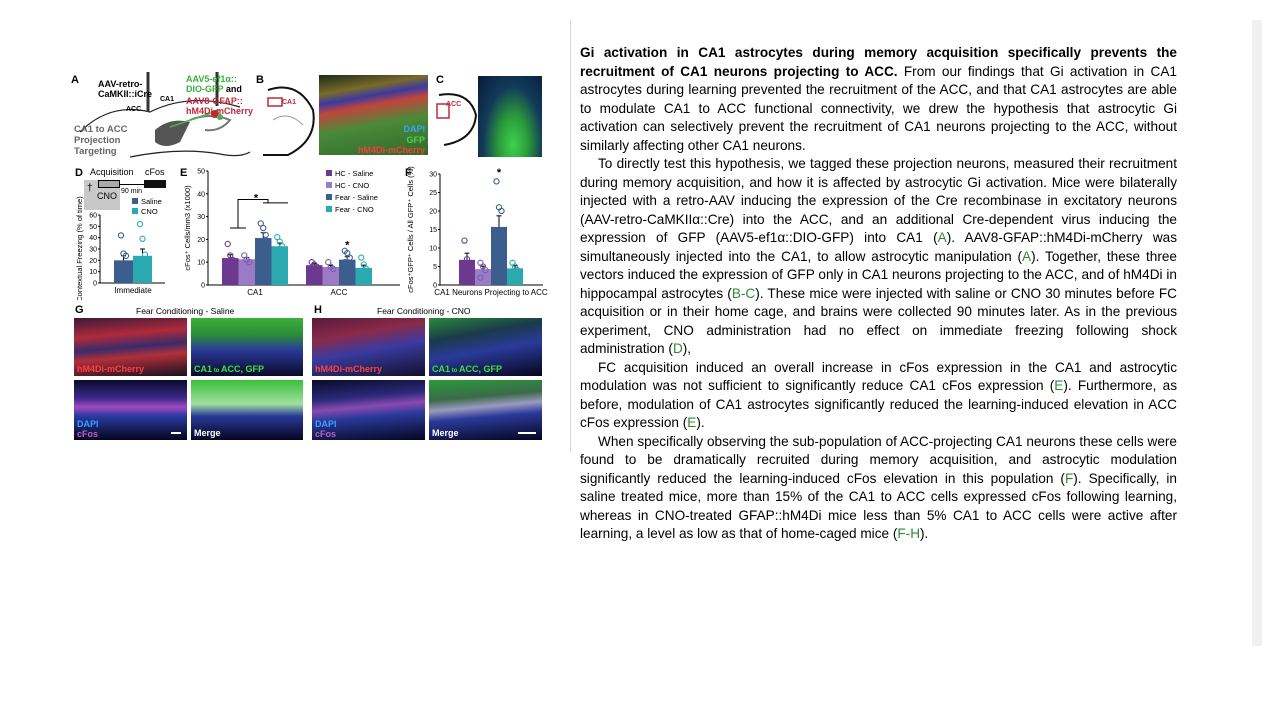 The width and height of the screenshot is (1280, 720). I want to click on panel-letter-d: D, so click(79, 173).